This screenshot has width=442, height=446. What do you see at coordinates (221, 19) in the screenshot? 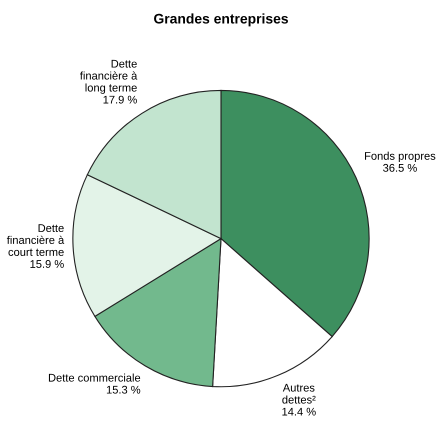
I see `chart-title: Grandes entreprises` at bounding box center [221, 19].